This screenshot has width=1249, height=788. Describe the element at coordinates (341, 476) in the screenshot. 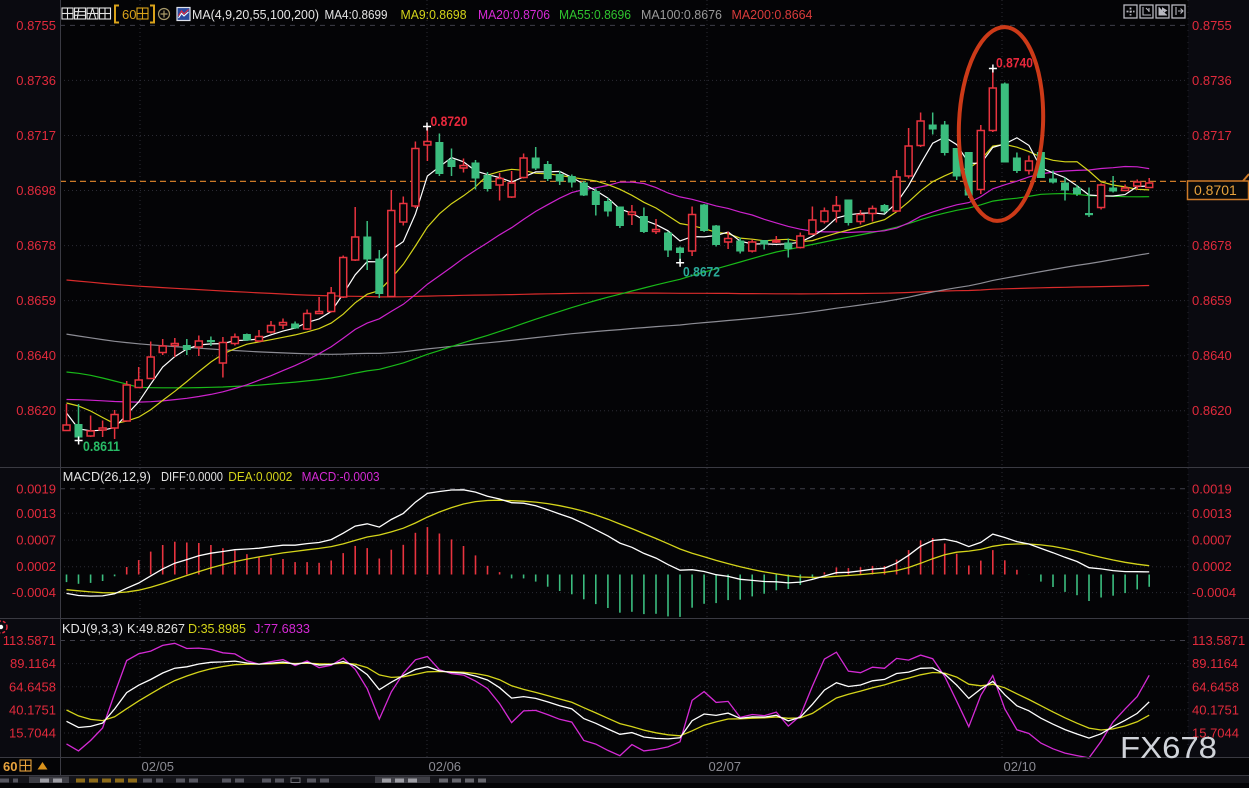

I see `svg-text: MACD:-0.0003` at that location.